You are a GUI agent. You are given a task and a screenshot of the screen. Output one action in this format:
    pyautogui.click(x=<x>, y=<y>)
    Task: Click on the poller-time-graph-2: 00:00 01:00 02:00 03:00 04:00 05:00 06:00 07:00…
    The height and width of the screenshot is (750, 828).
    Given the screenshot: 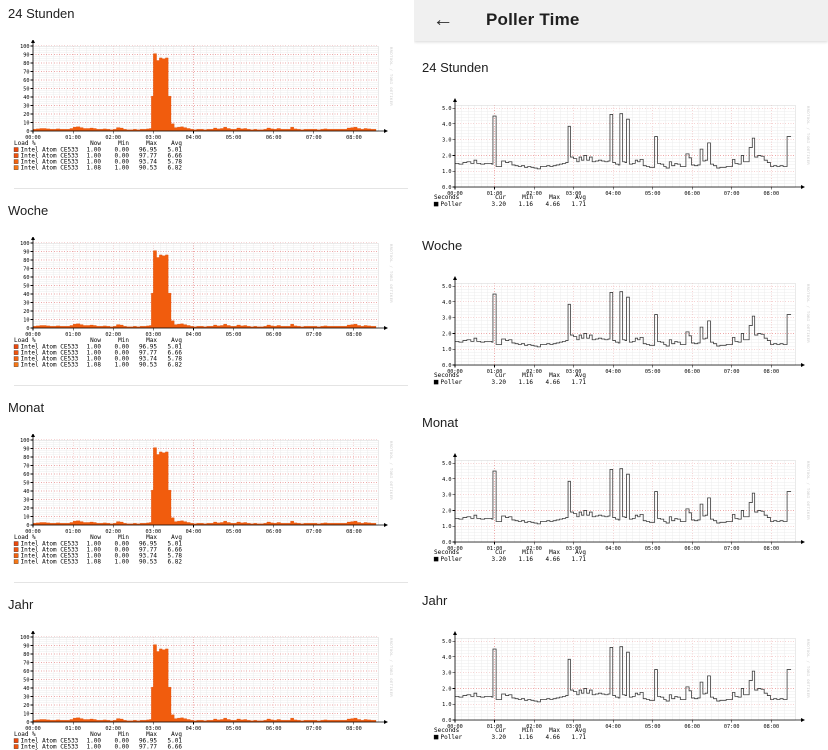 What is the action you would take?
    pyautogui.click(x=621, y=508)
    